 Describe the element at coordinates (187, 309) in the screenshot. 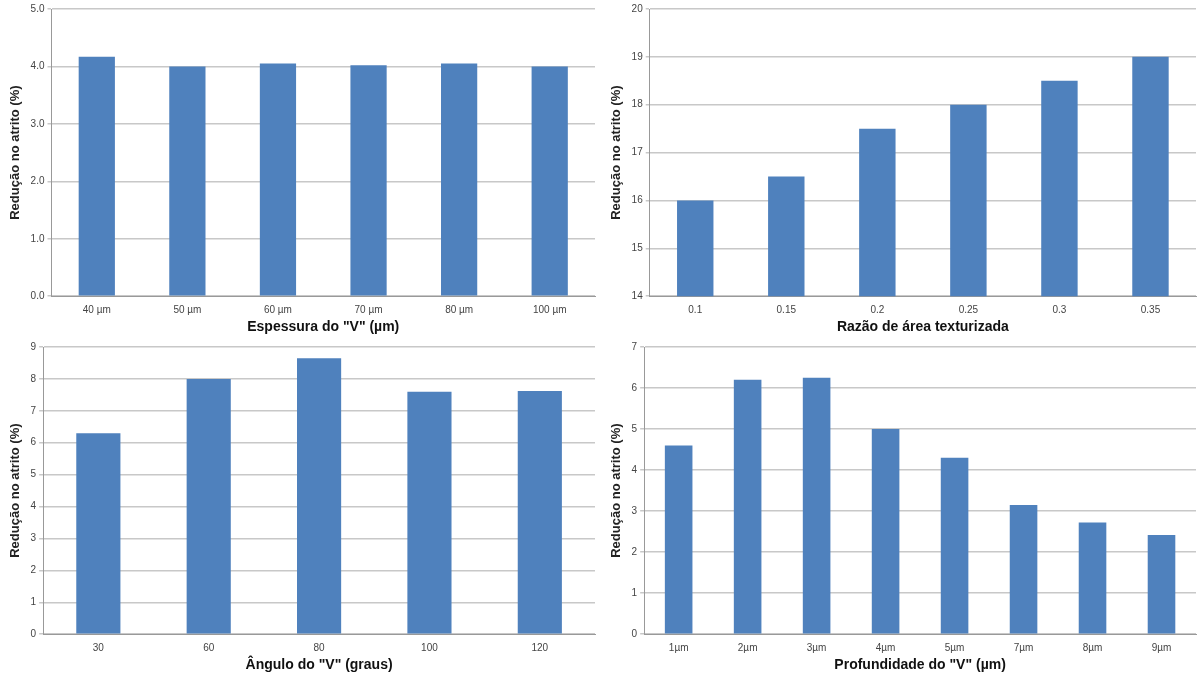

I see `x-tick-label: 50 µm` at that location.